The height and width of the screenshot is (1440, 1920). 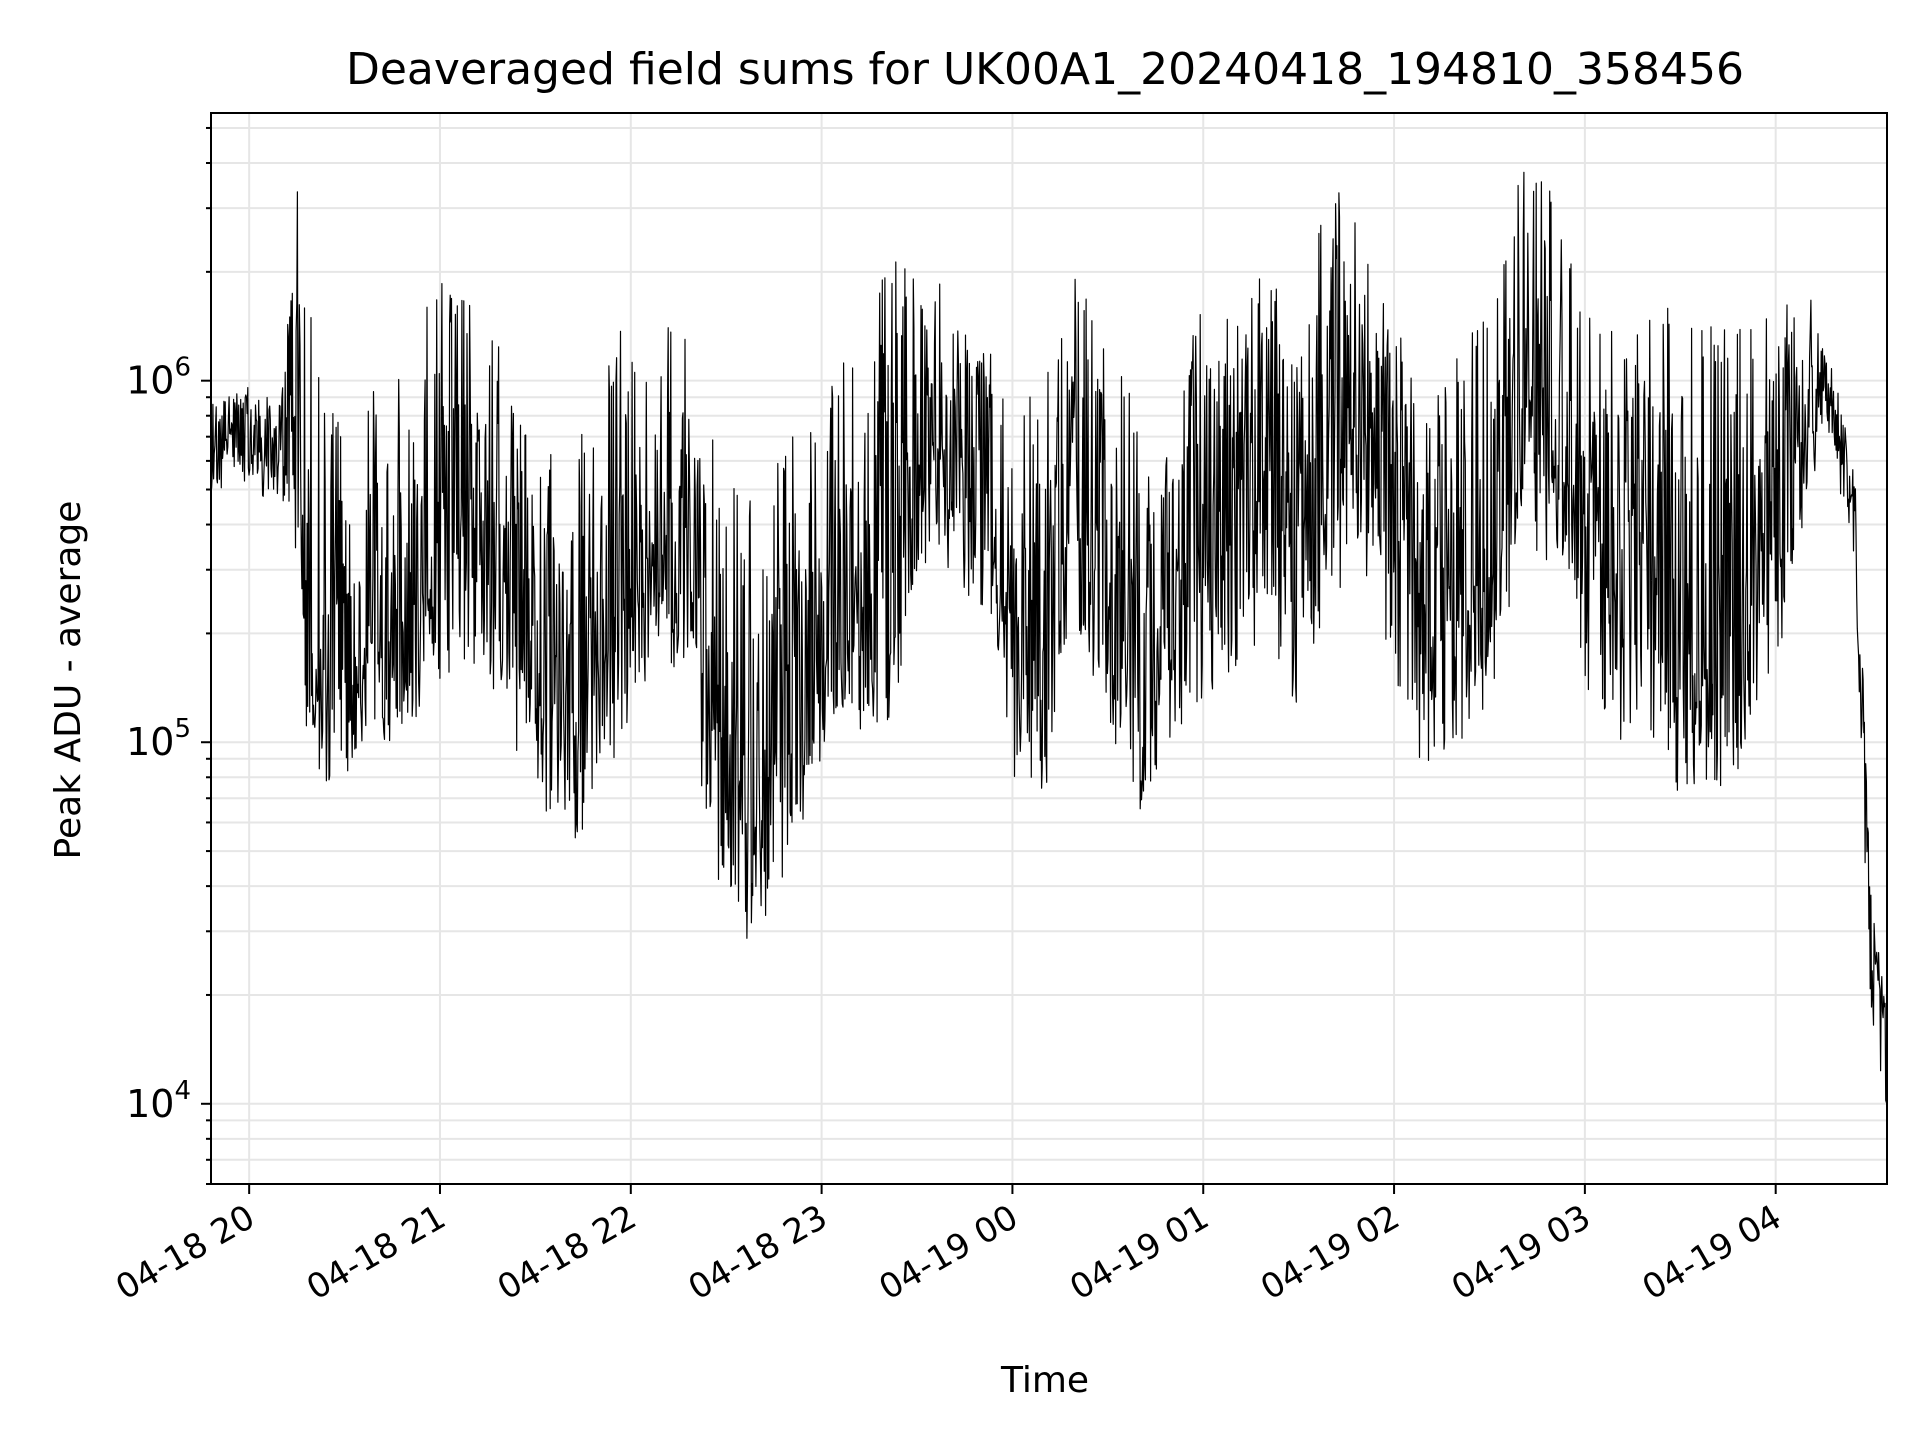 I want to click on y-tick-exponent: 4, so click(x=182, y=1091).